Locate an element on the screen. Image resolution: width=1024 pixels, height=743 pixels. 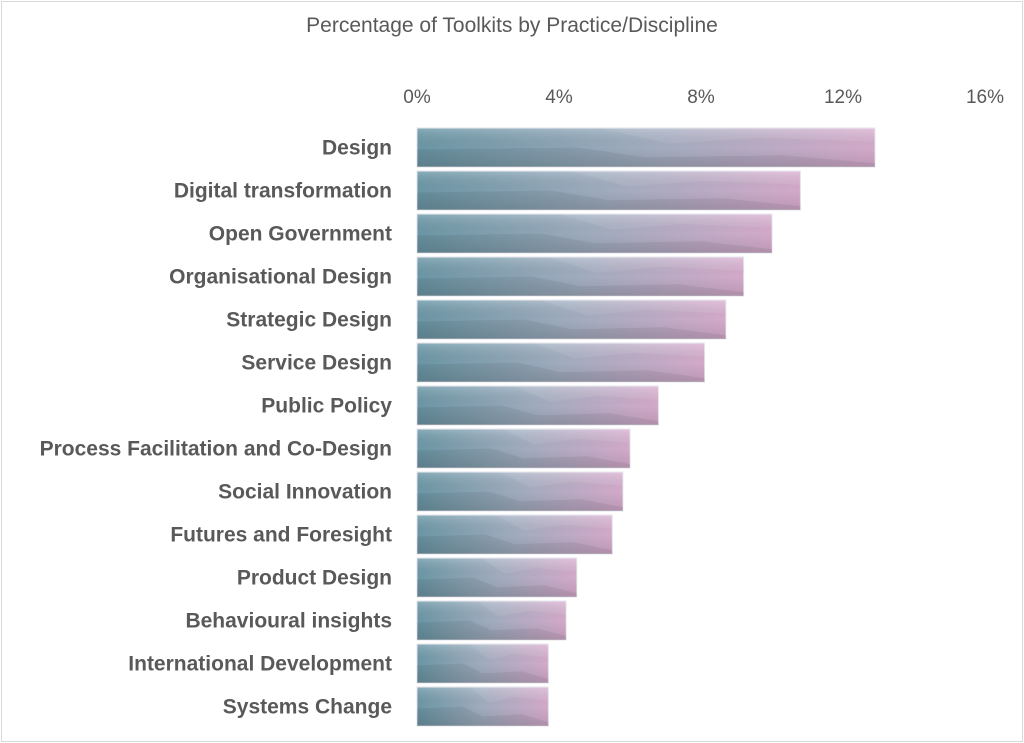
category-label: Service Design is located at coordinates (316, 363).